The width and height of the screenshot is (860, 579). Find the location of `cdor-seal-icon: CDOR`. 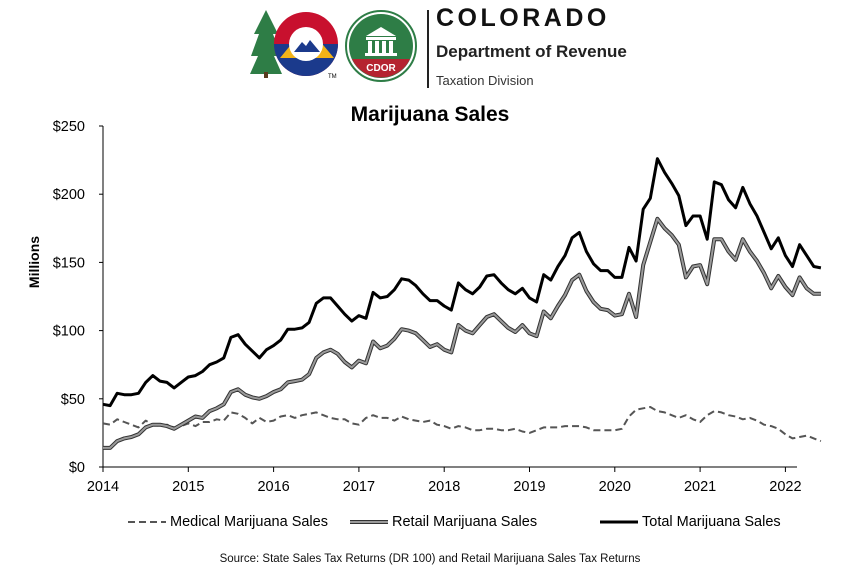

cdor-seal-icon: CDOR is located at coordinates (381, 46).